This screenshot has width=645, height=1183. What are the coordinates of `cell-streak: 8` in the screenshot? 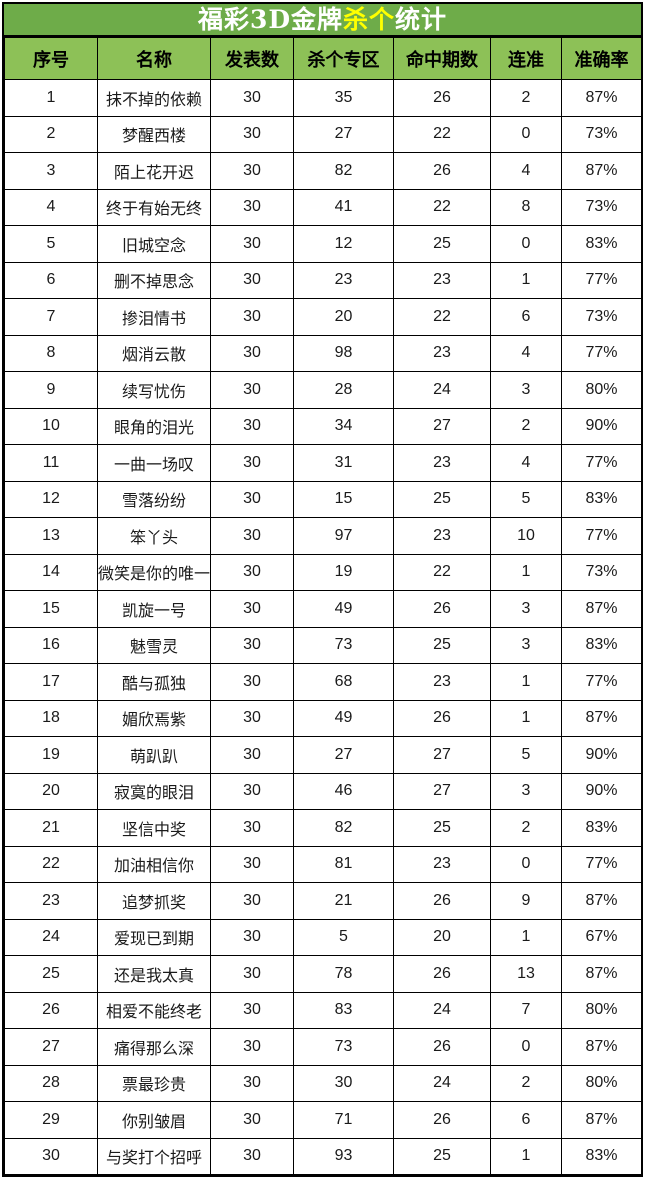 It's located at (526, 207).